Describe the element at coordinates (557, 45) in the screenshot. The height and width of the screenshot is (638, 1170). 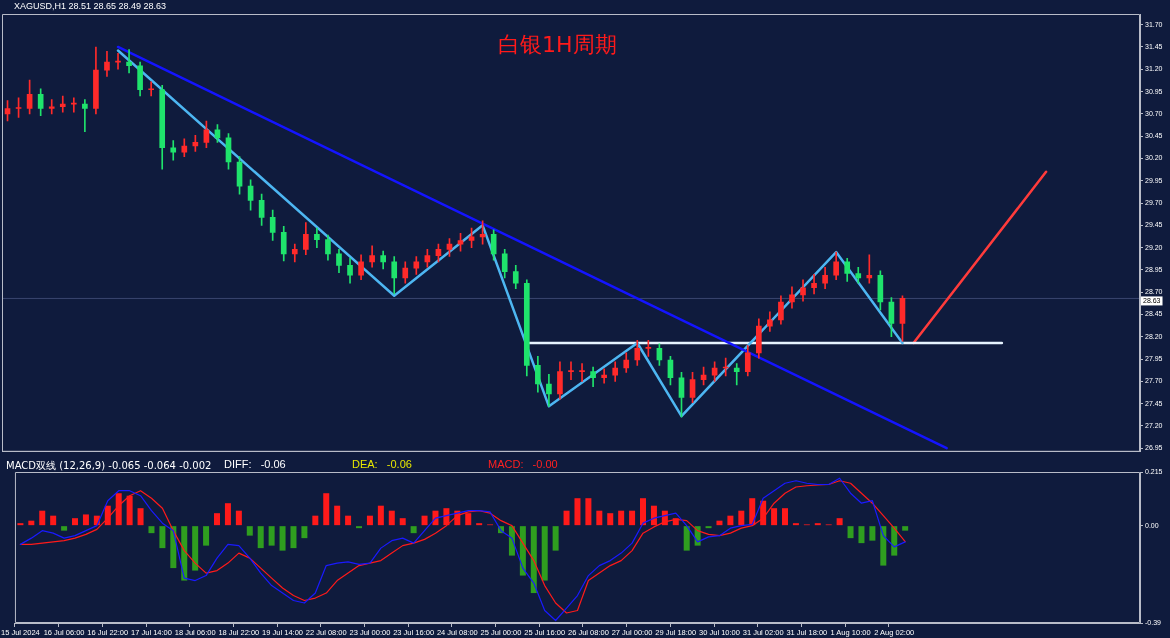
I see `text: 白银1H周期` at that location.